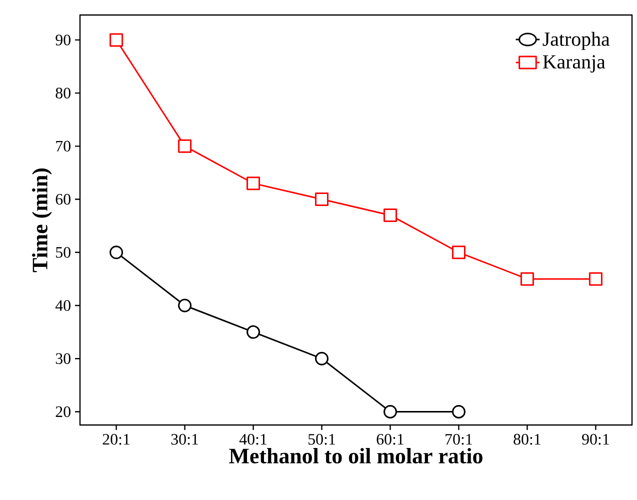 The width and height of the screenshot is (637, 500). Describe the element at coordinates (459, 439) in the screenshot. I see `x-tick-label: 70:1` at that location.